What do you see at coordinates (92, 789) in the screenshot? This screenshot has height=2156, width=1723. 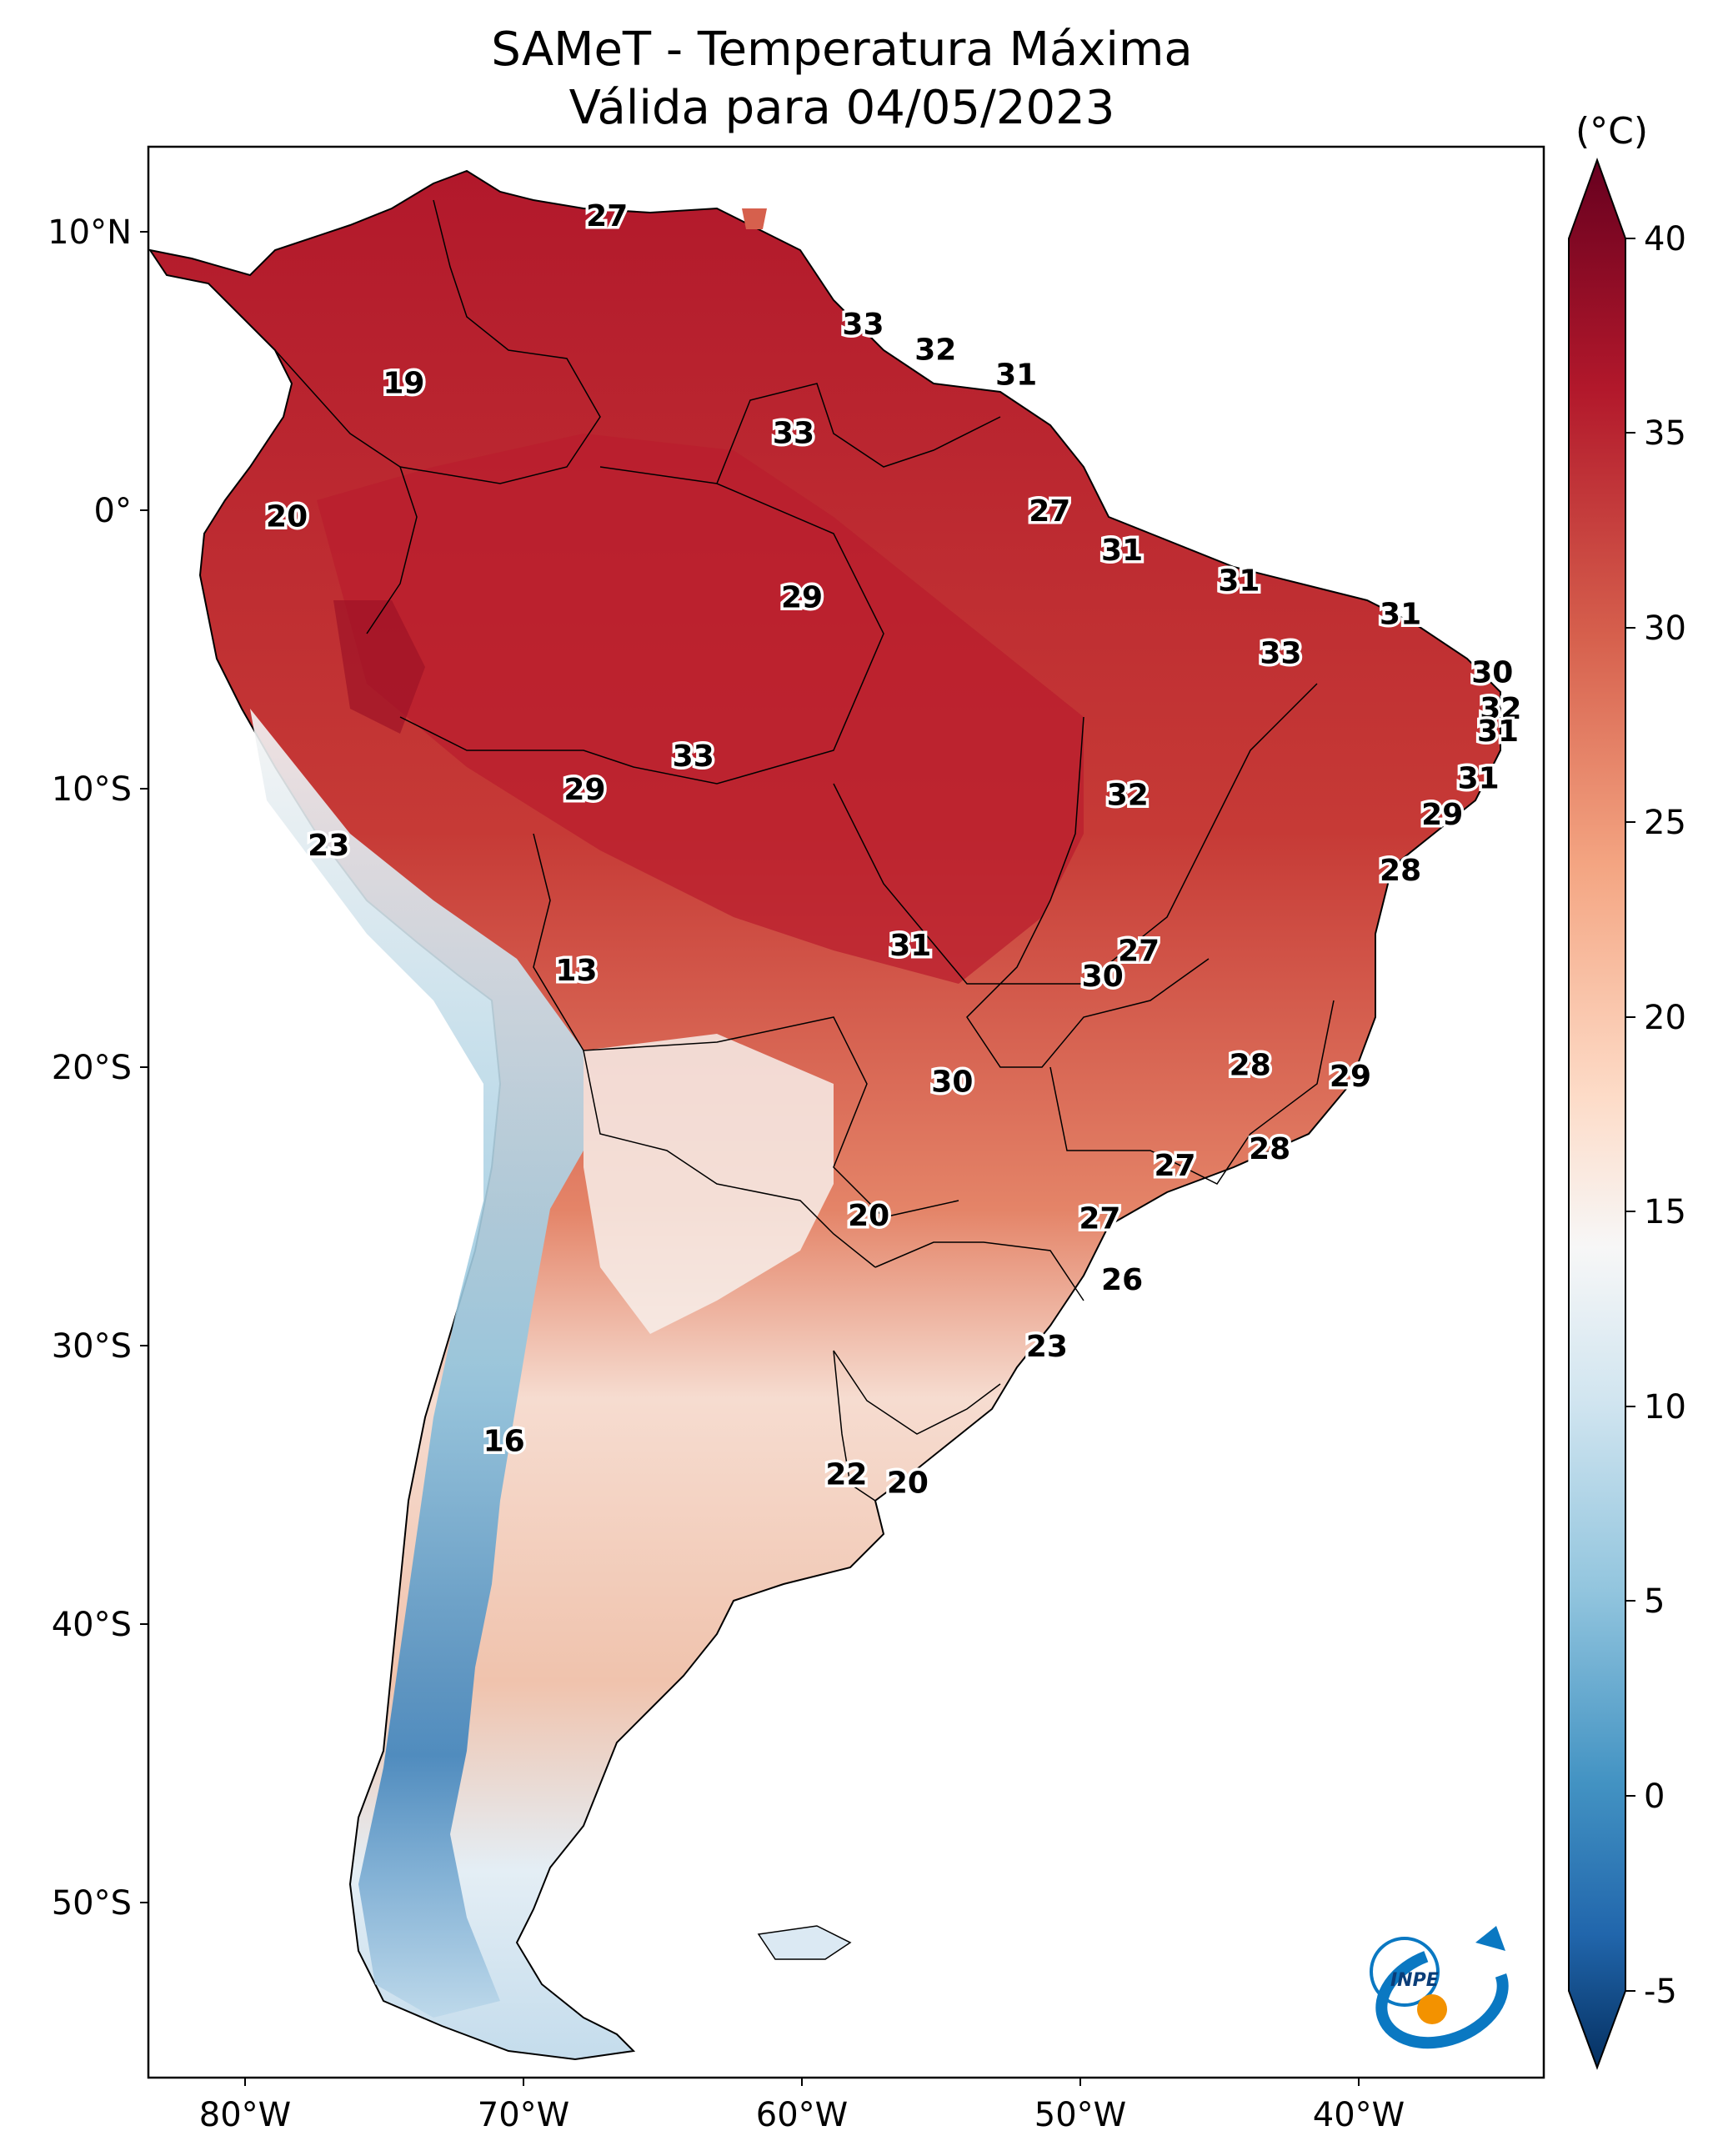 I see `lat-label-10s: 10°S` at bounding box center [92, 789].